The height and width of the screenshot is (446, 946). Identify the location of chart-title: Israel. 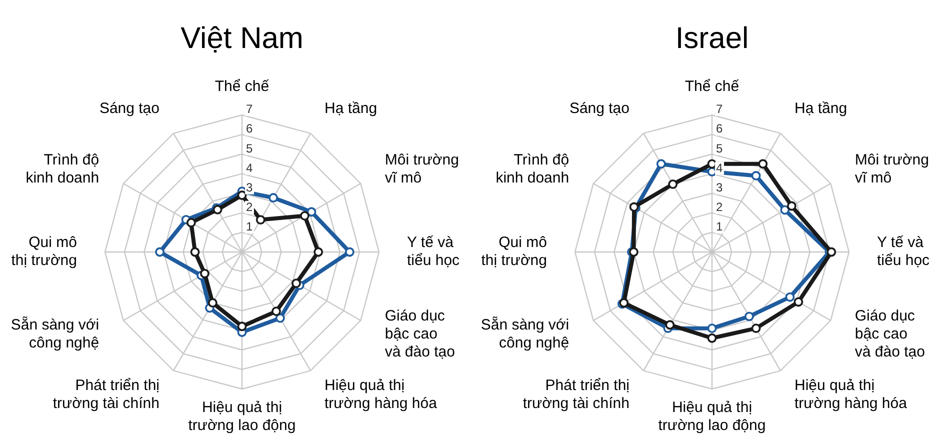
(712, 38).